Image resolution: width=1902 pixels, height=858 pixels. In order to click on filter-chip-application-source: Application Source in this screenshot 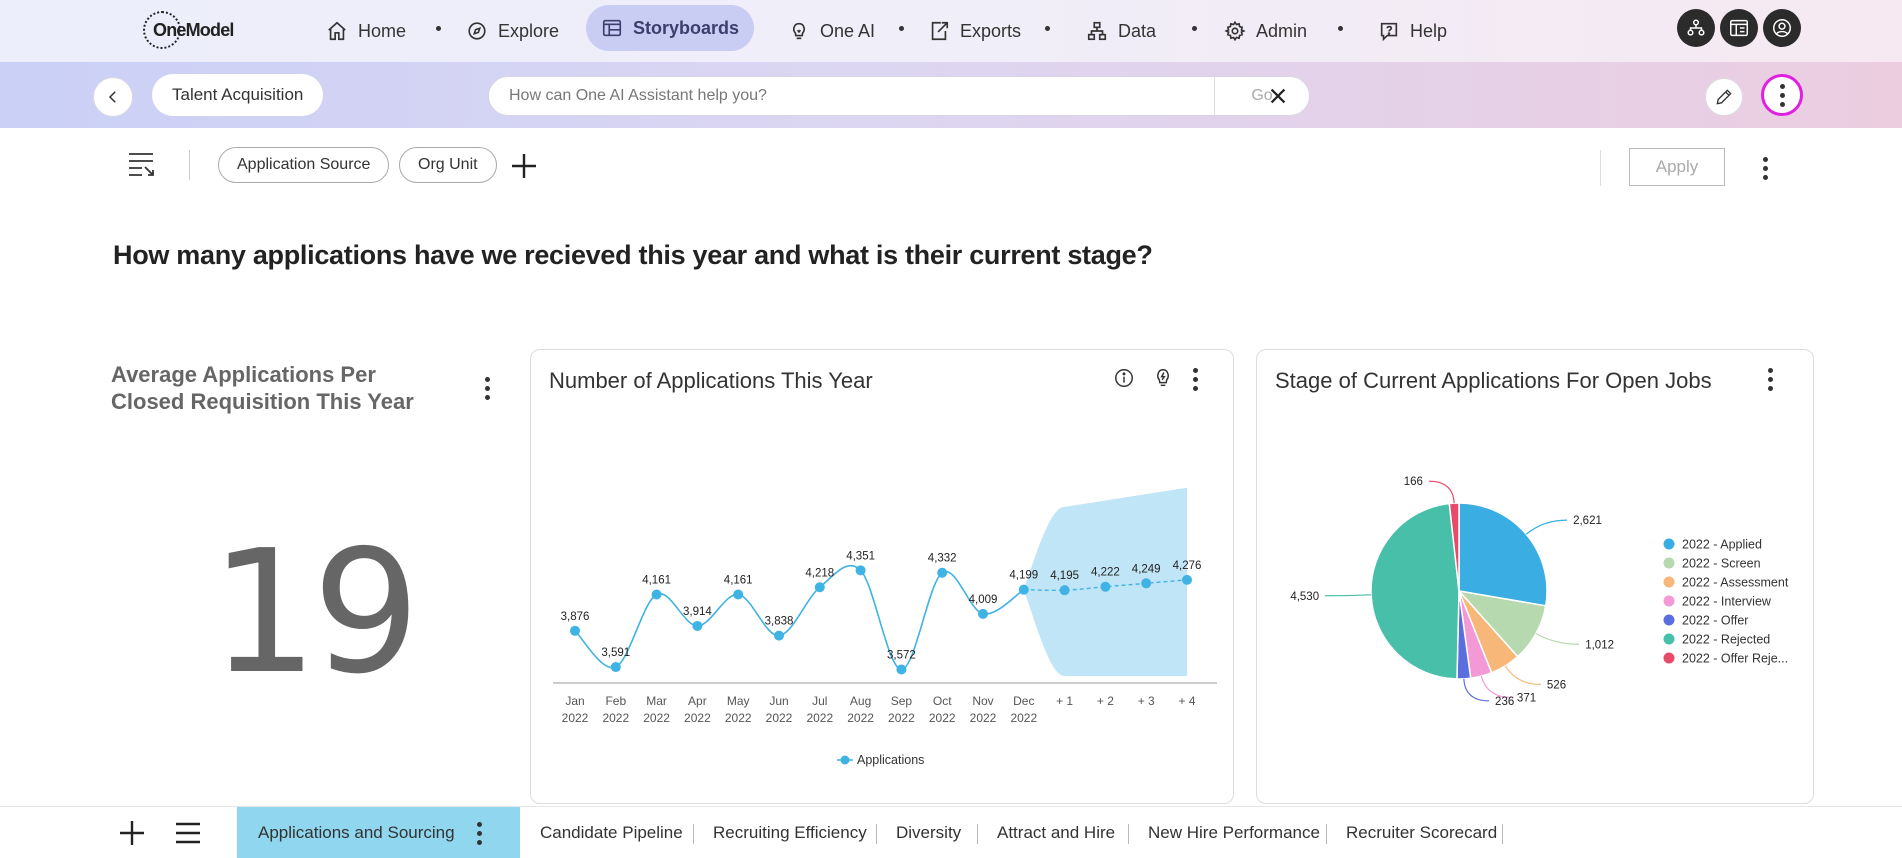, I will do `click(304, 165)`.